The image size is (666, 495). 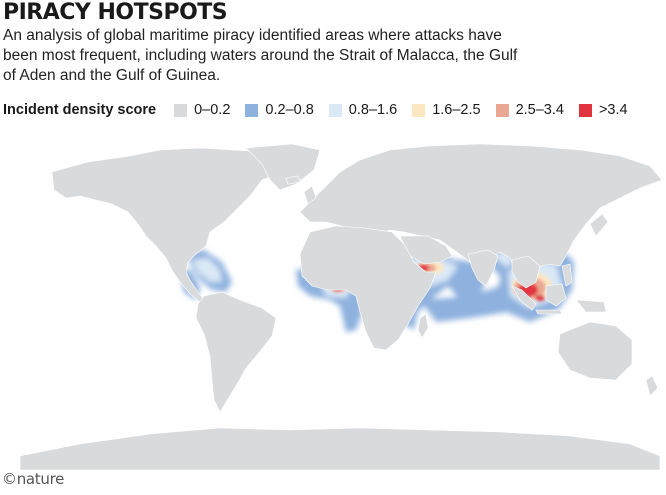 What do you see at coordinates (483, 268) in the screenshot?
I see `india` at bounding box center [483, 268].